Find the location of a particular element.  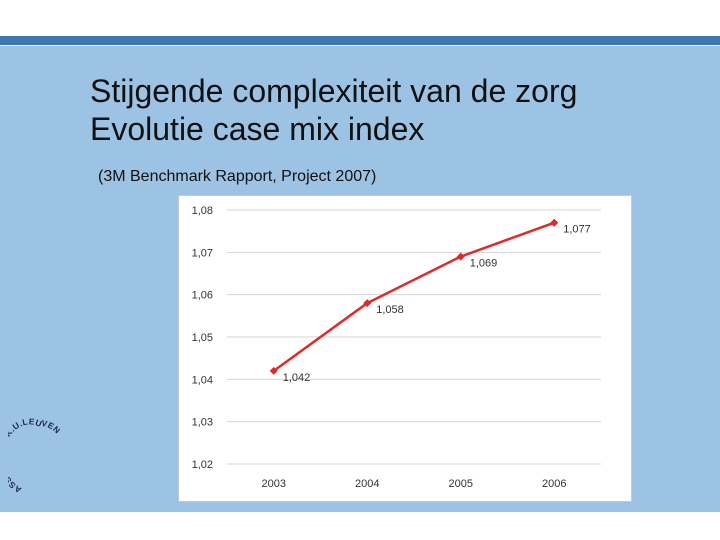

y-tick-label: 1,08 is located at coordinates (202, 211).